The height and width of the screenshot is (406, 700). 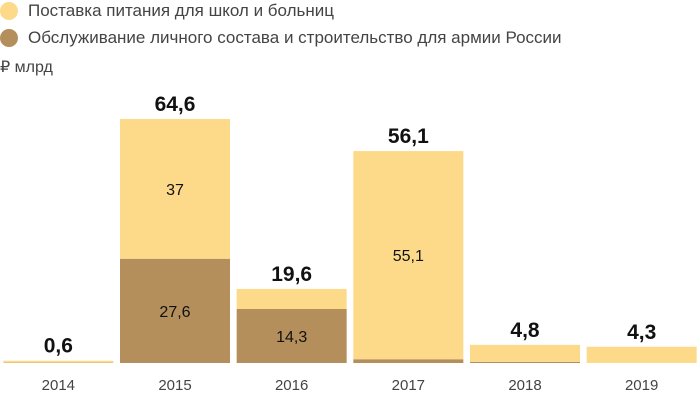 I want to click on total-label-2016: 19,6, so click(x=291, y=274).